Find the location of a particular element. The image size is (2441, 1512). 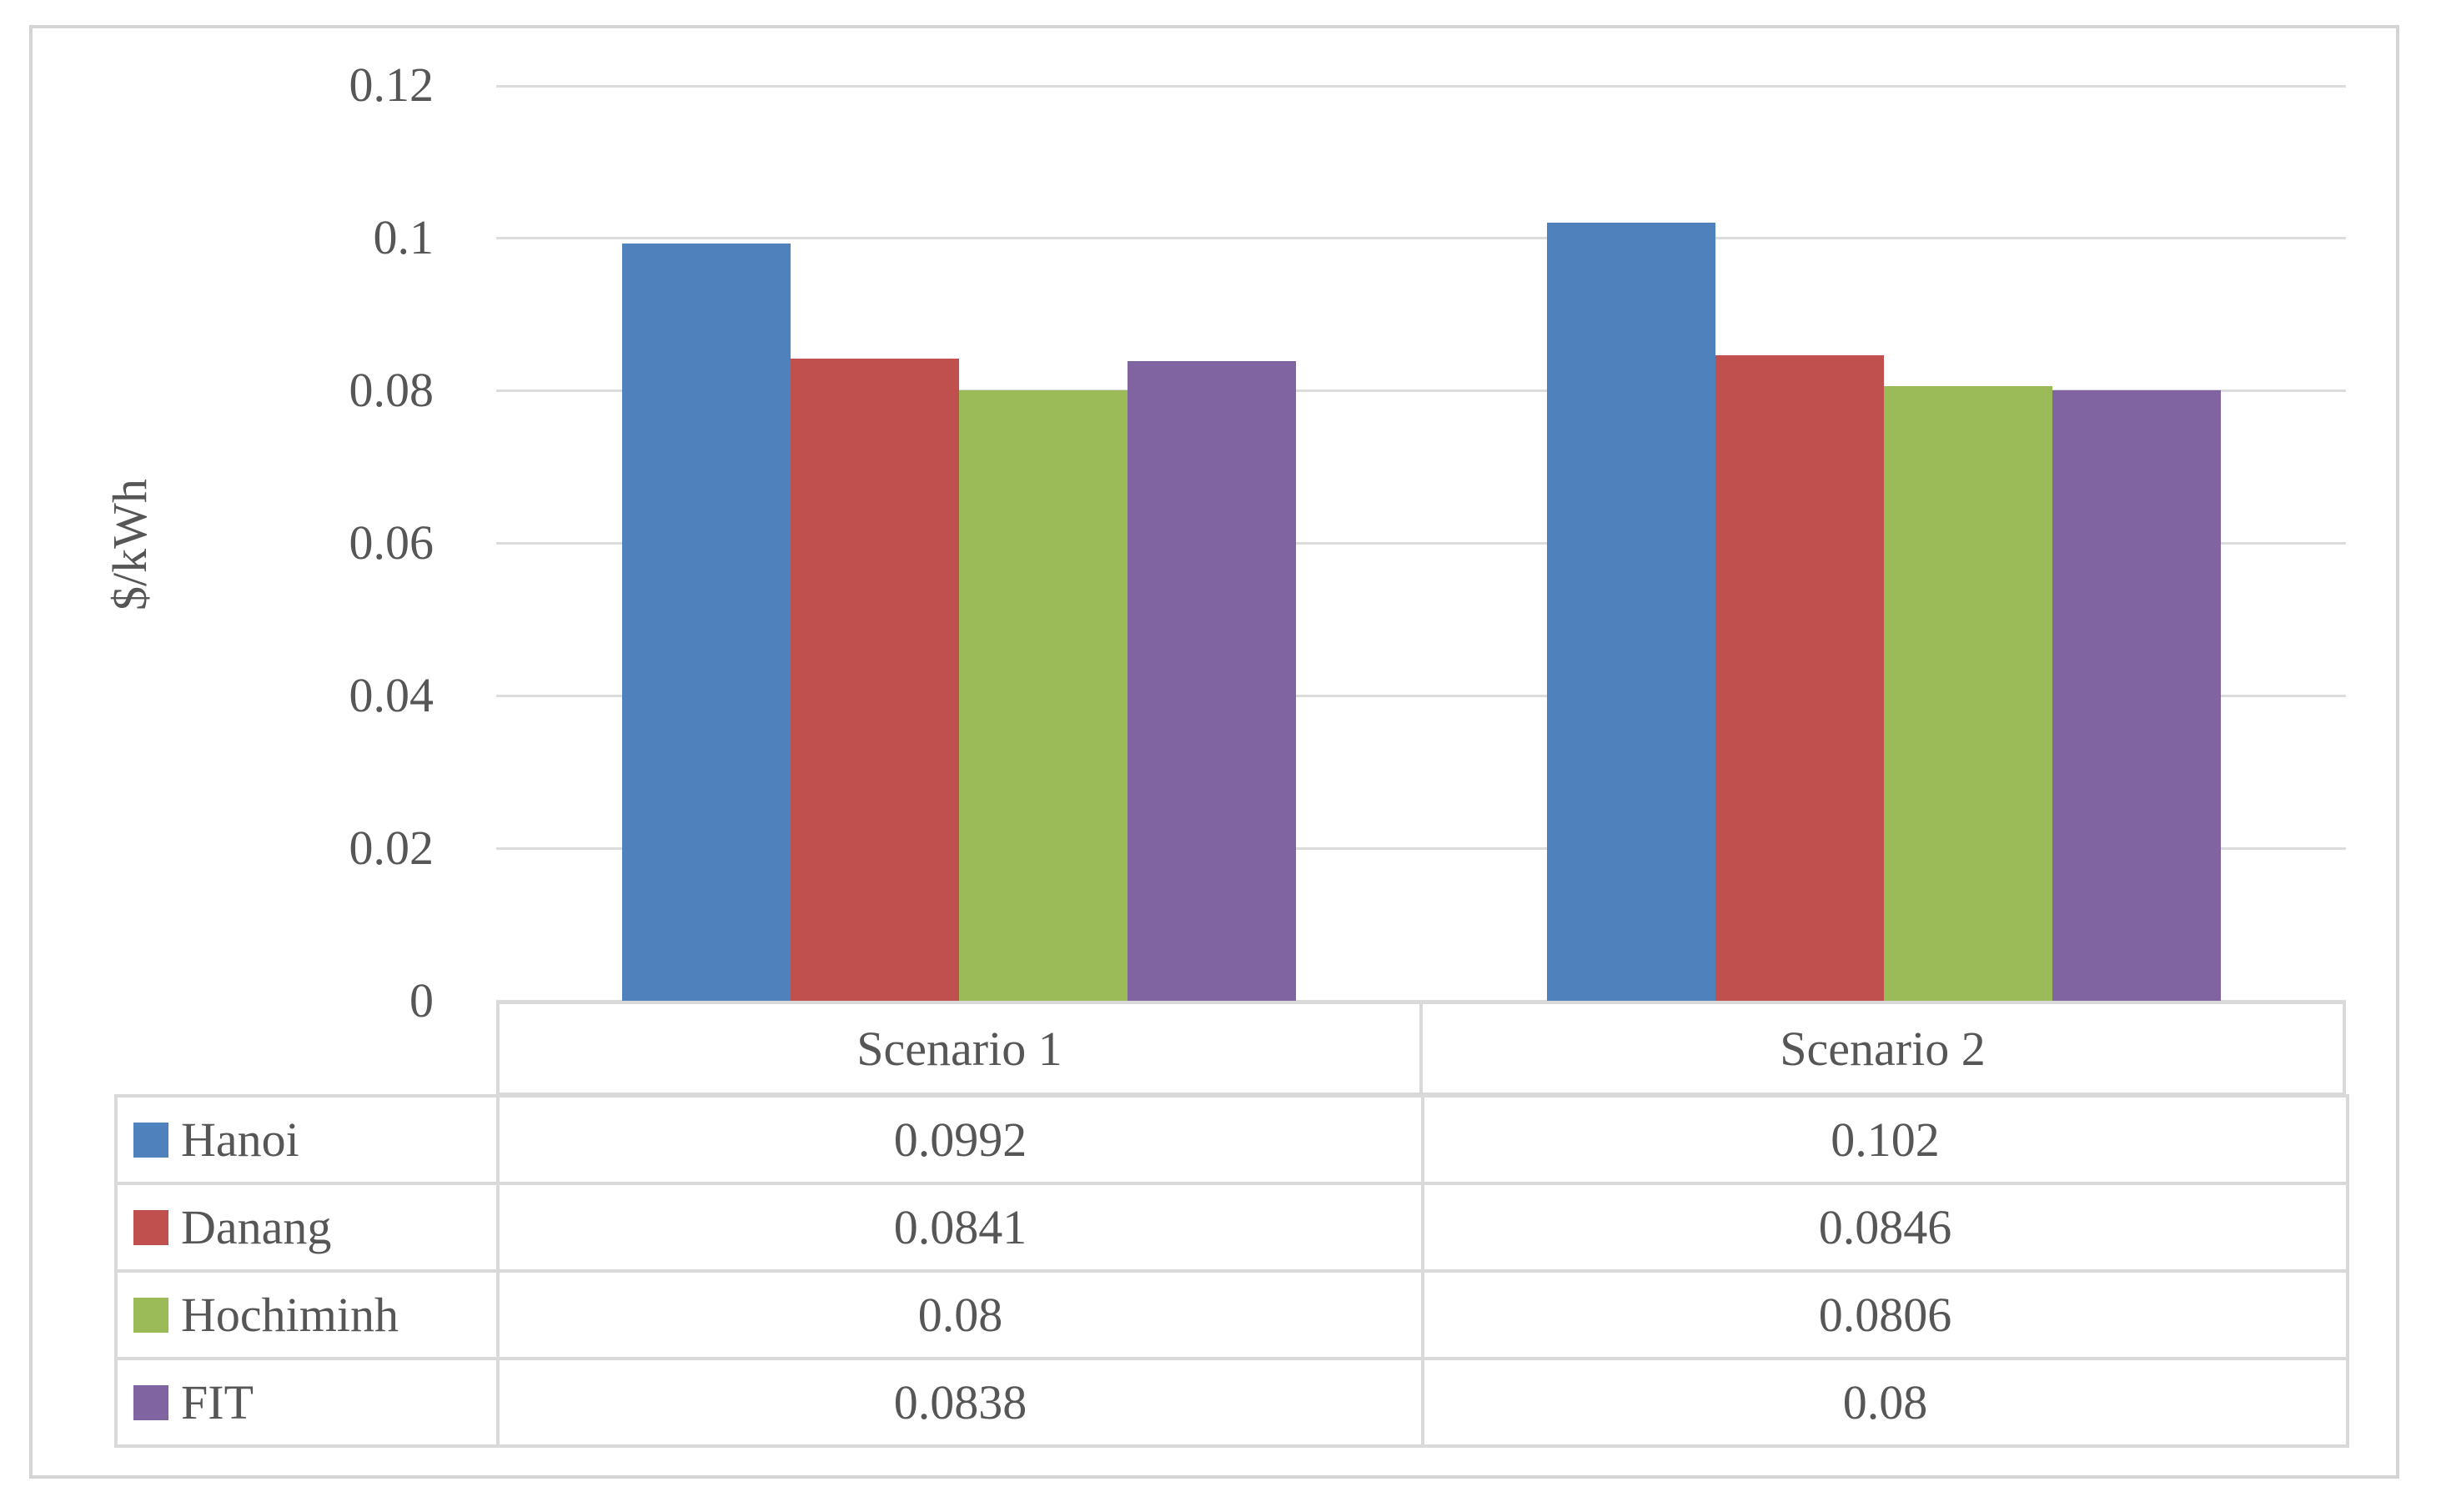

category-header-row: Scenario 1 Scenario 2 is located at coordinates (1421, 1048).